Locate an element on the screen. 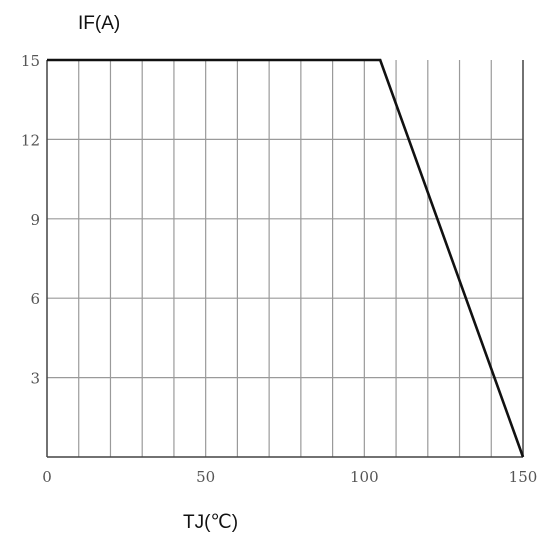 Image resolution: width=541 pixels, height=539 pixels. y-tick-labels: 3 6 9 12 15 is located at coordinates (30, 220).